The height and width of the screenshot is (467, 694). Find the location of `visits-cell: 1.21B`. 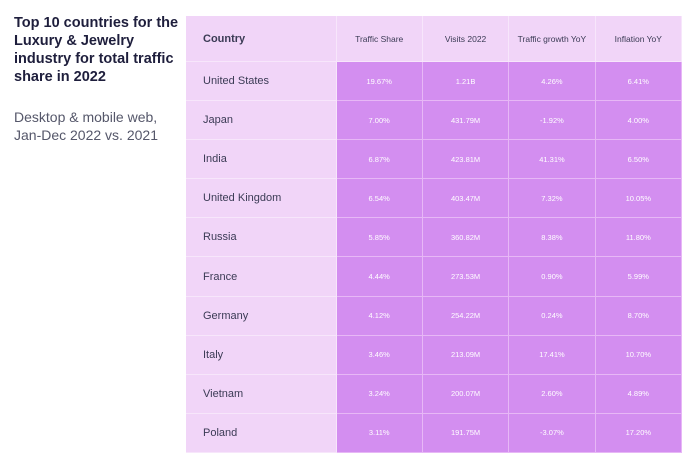

visits-cell: 1.21B is located at coordinates (466, 81).